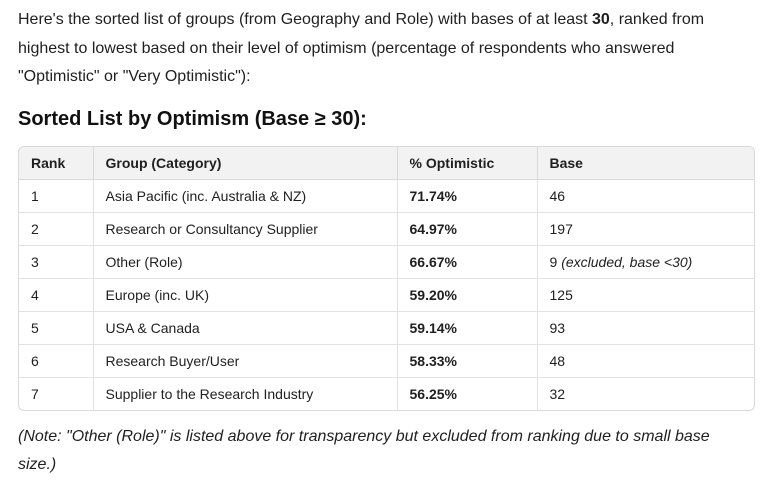  I want to click on section-heading: Sorted List by Optimism (Base ≥ 30):, so click(192, 118).